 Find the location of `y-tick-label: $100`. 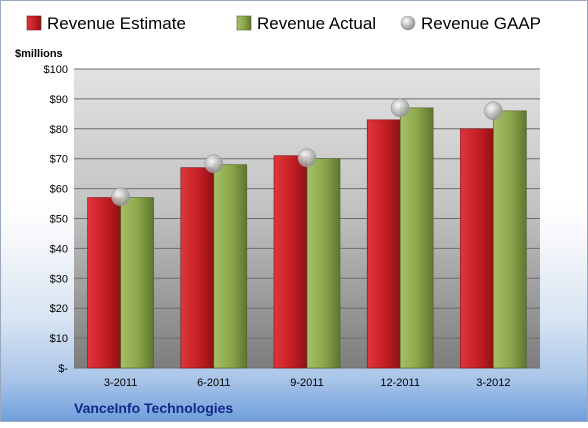

y-tick-label: $100 is located at coordinates (56, 70).